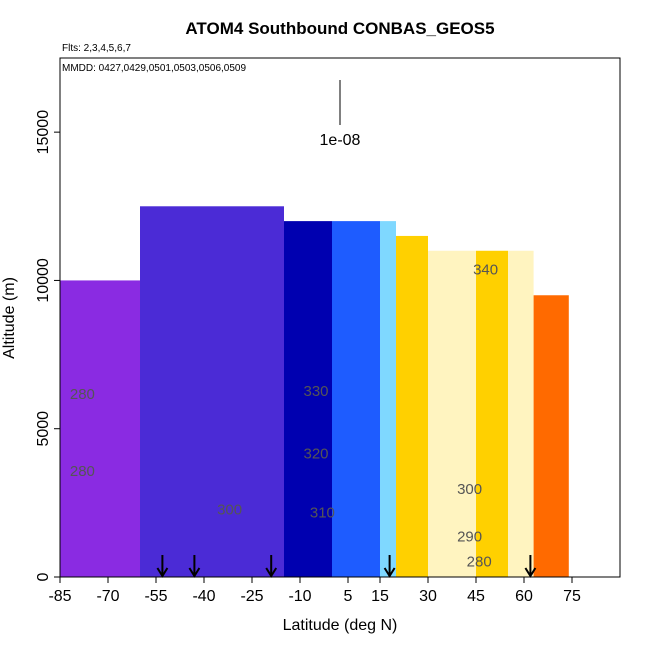  Describe the element at coordinates (251, 596) in the screenshot. I see `x-tick-label-4: -25` at that location.